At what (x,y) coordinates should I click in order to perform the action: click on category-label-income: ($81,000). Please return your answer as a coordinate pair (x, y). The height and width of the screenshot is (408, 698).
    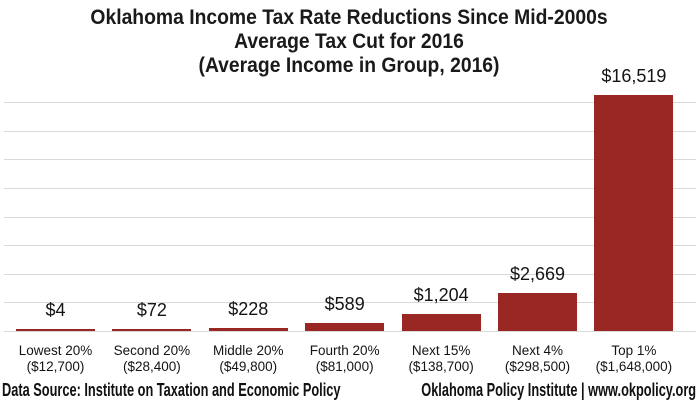
    Looking at the image, I should click on (344, 366).